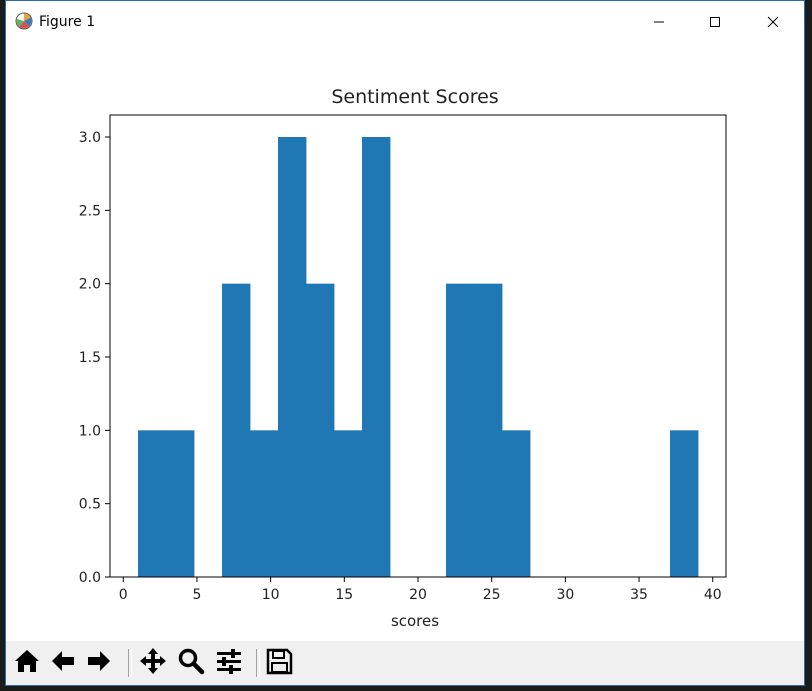 The width and height of the screenshot is (812, 691). I want to click on x-tick-label: 30, so click(565, 595).